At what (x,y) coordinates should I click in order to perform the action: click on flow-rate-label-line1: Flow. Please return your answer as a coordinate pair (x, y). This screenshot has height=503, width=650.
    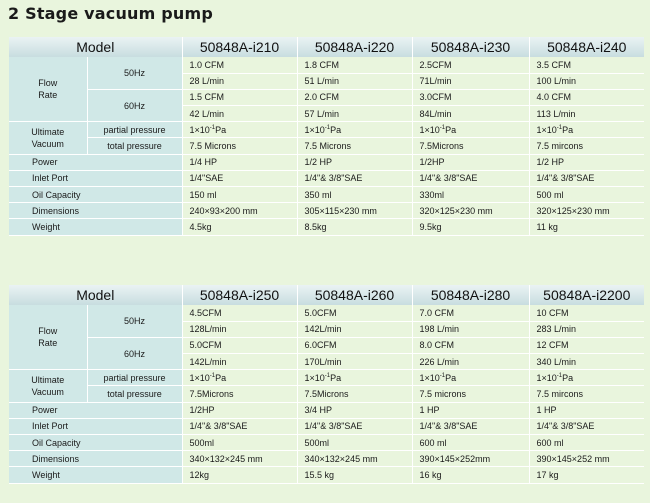
    Looking at the image, I should click on (48, 83).